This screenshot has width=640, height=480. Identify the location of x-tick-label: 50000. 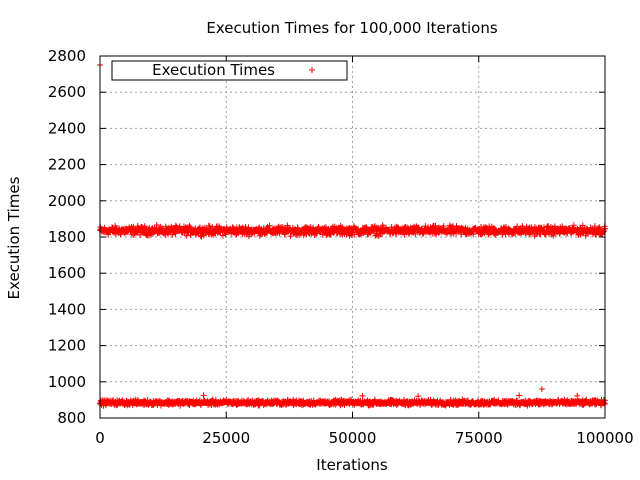
(353, 438).